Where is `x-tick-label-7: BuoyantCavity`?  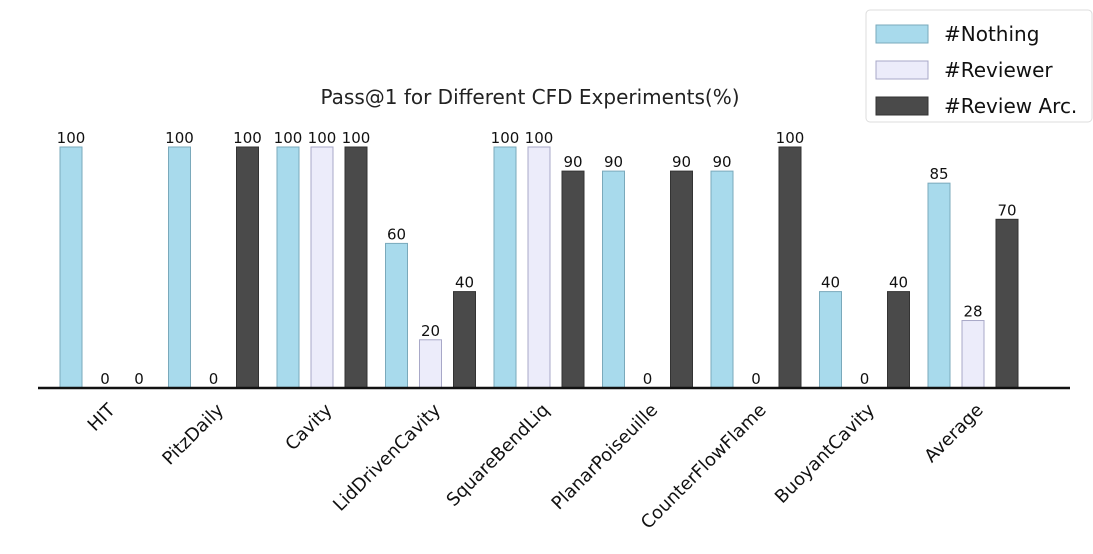
x-tick-label-7: BuoyantCavity is located at coordinates (825, 453).